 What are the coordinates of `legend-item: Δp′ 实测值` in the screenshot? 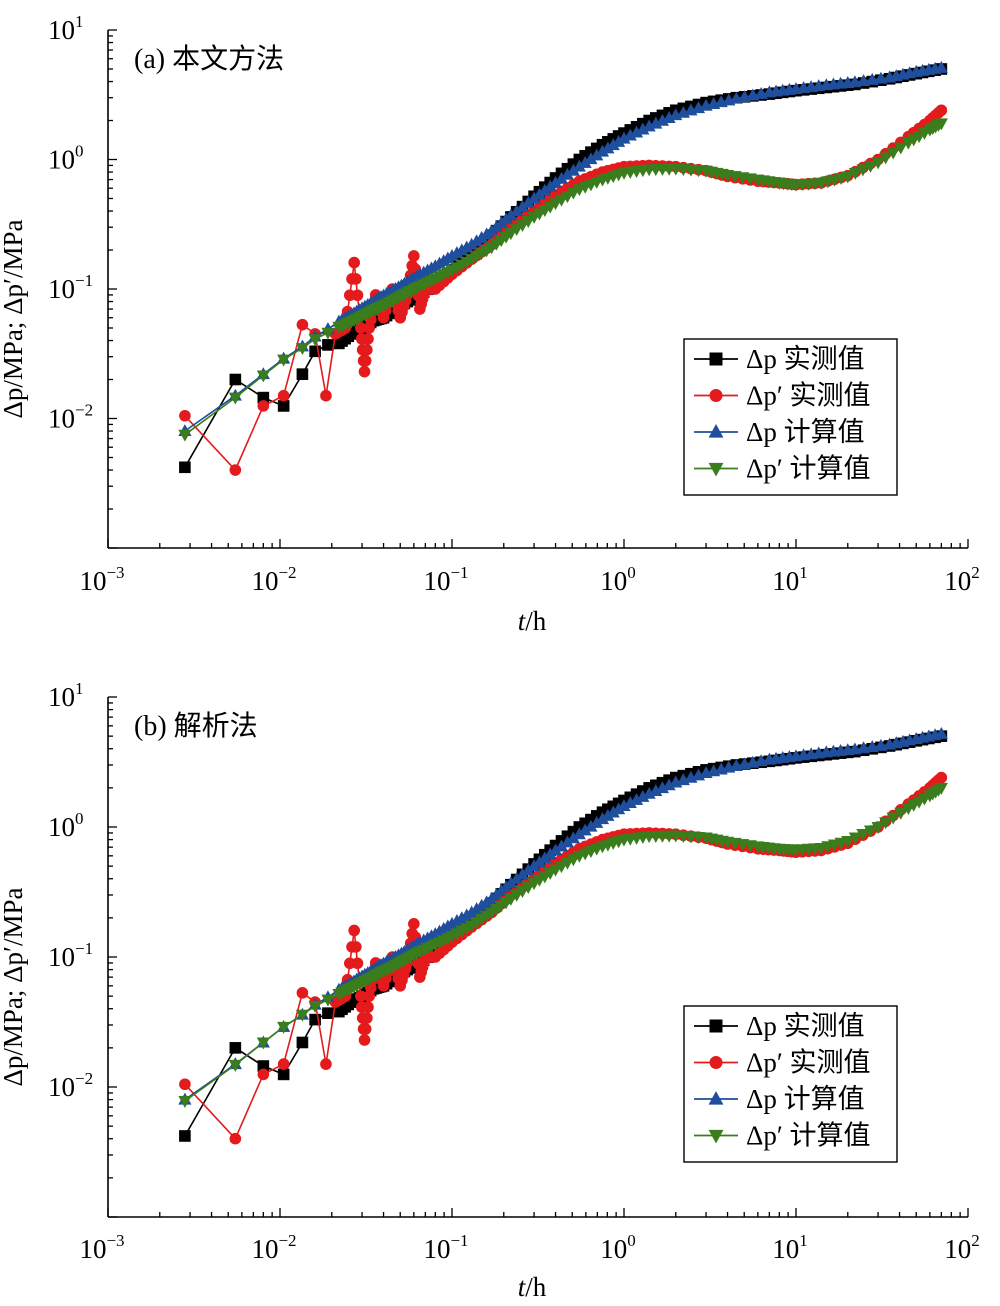 It's located at (782, 396).